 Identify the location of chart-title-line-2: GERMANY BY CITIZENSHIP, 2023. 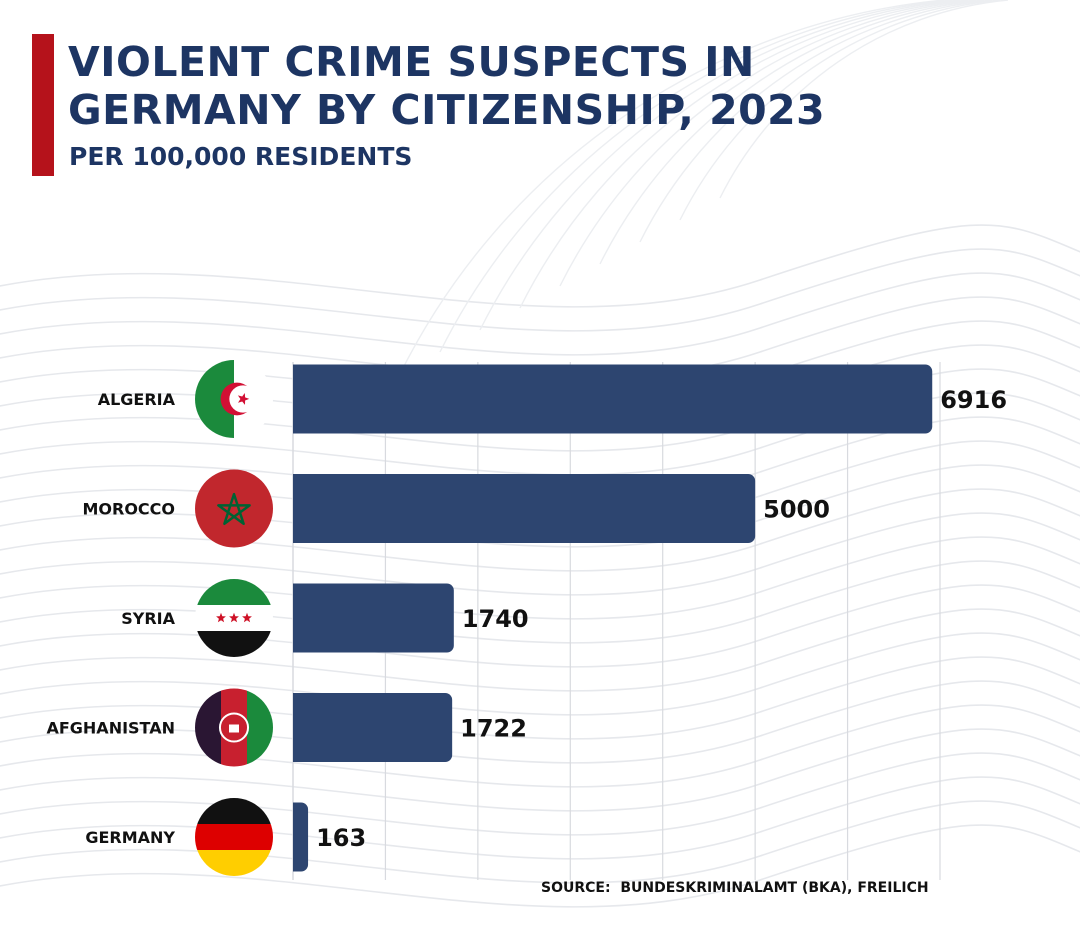
(447, 110).